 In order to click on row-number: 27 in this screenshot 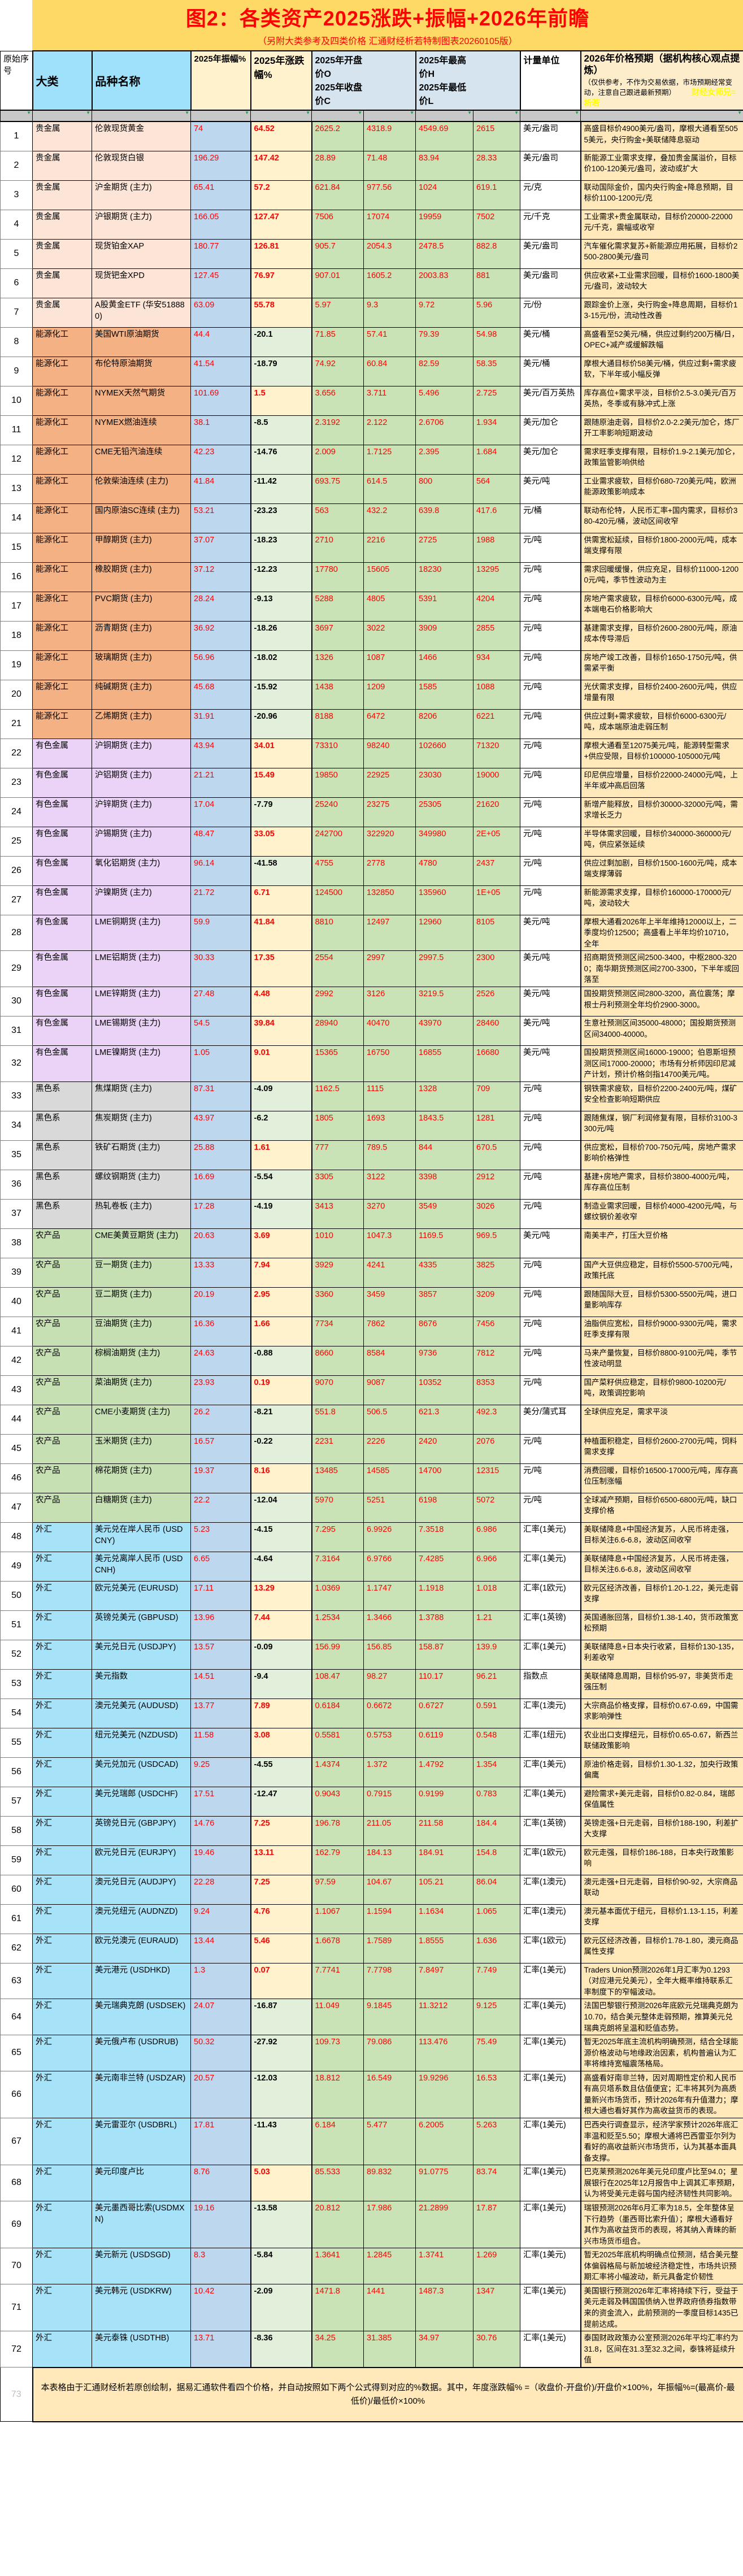, I will do `click(16, 900)`.